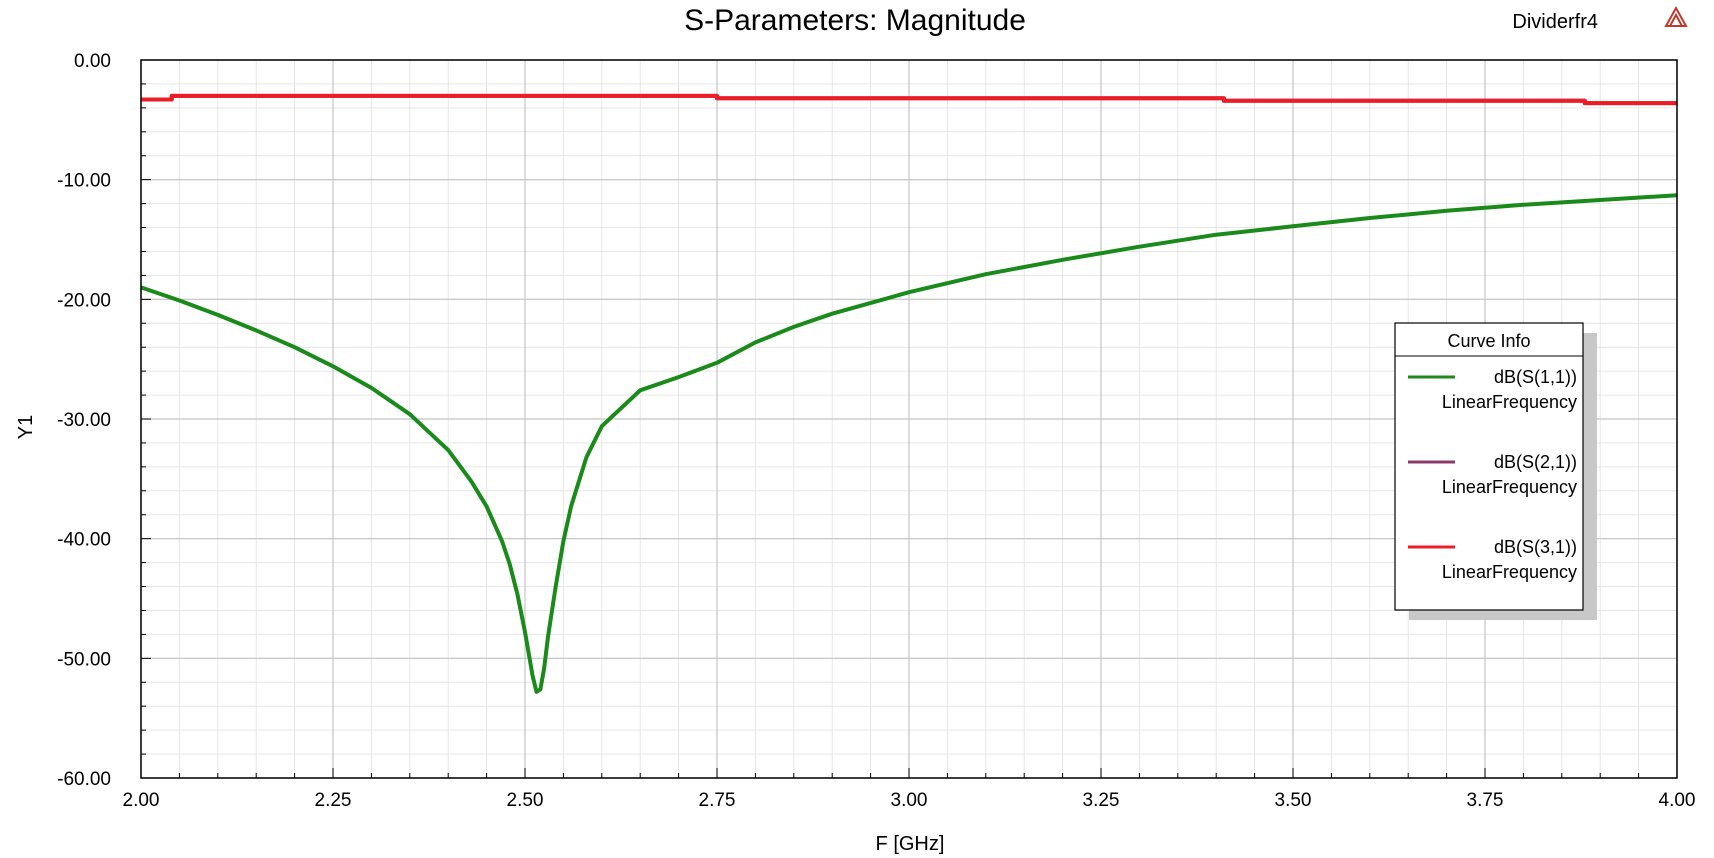 The image size is (1714, 858). Describe the element at coordinates (1535, 462) in the screenshot. I see `legend-series-name: dB(S(2,1))` at that location.